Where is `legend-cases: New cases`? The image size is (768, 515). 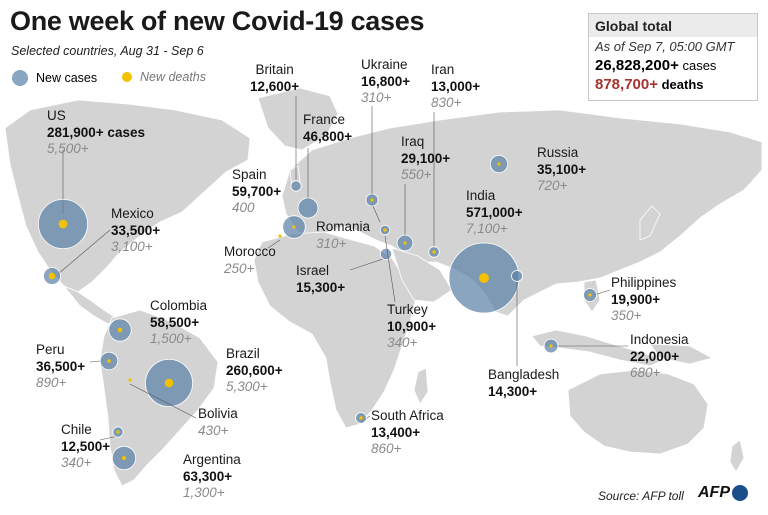
legend-cases: New cases is located at coordinates (54, 78).